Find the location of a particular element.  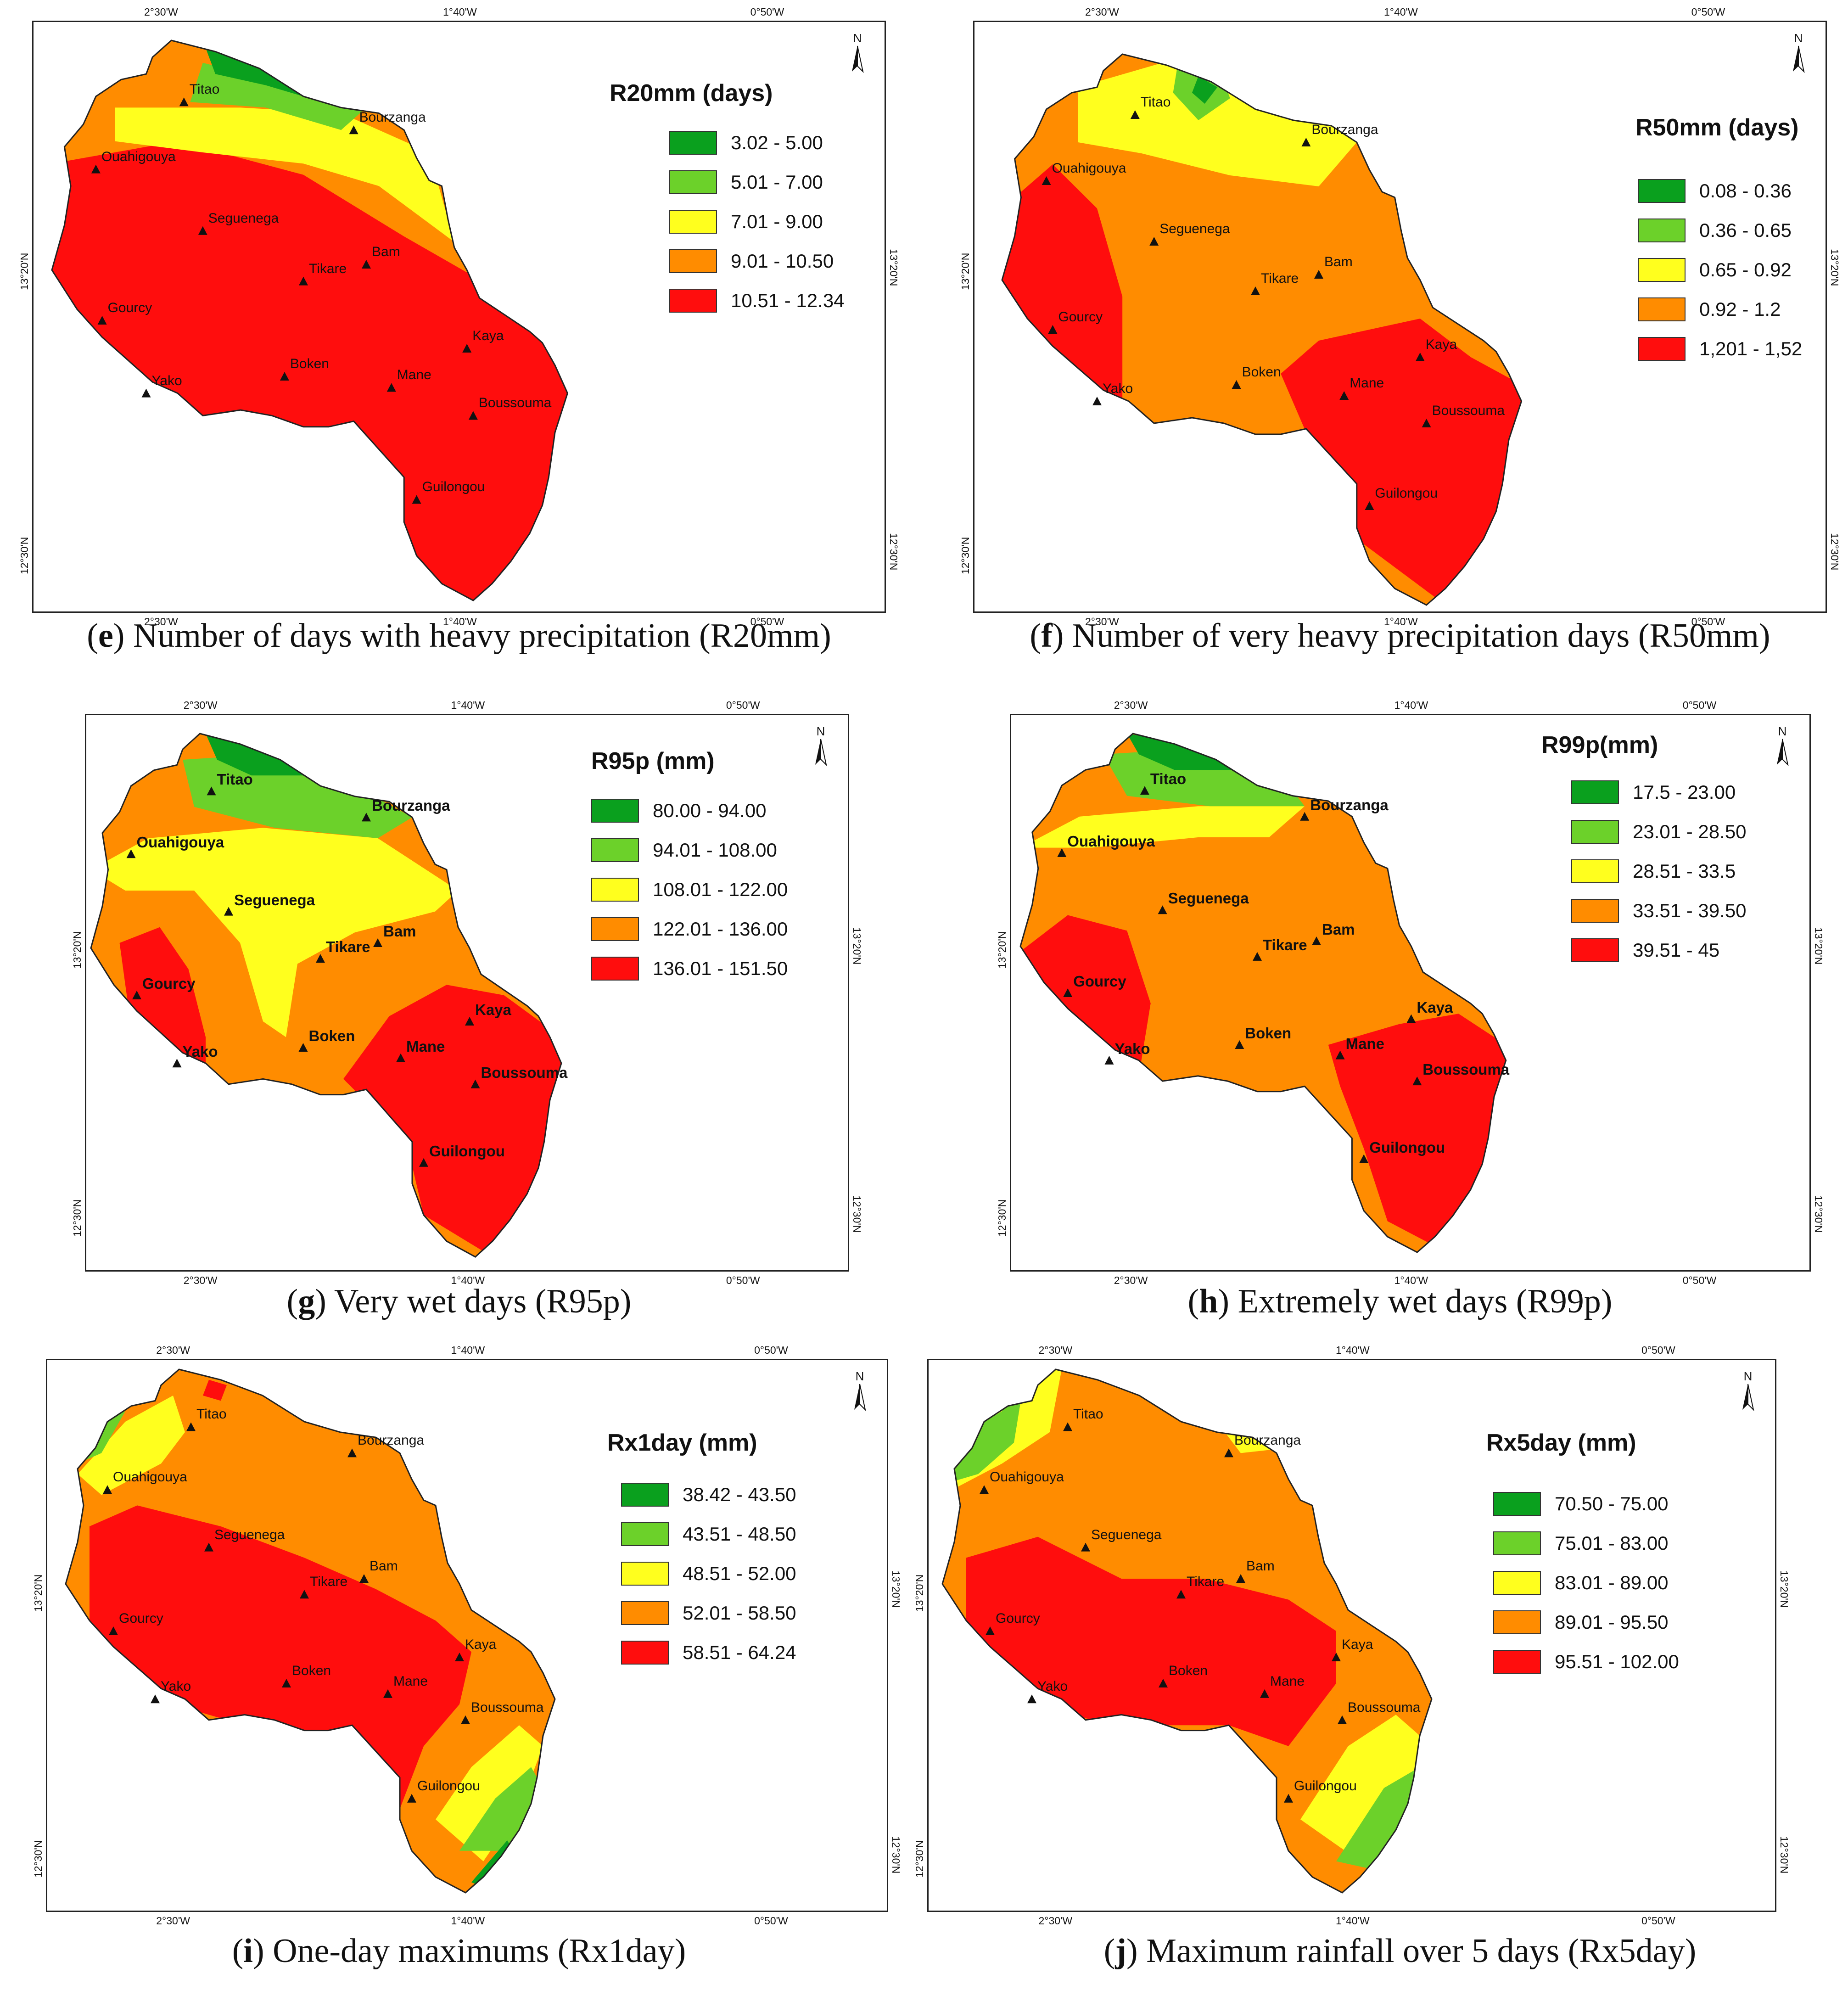

town-label: Kaya is located at coordinates (1441, 344).